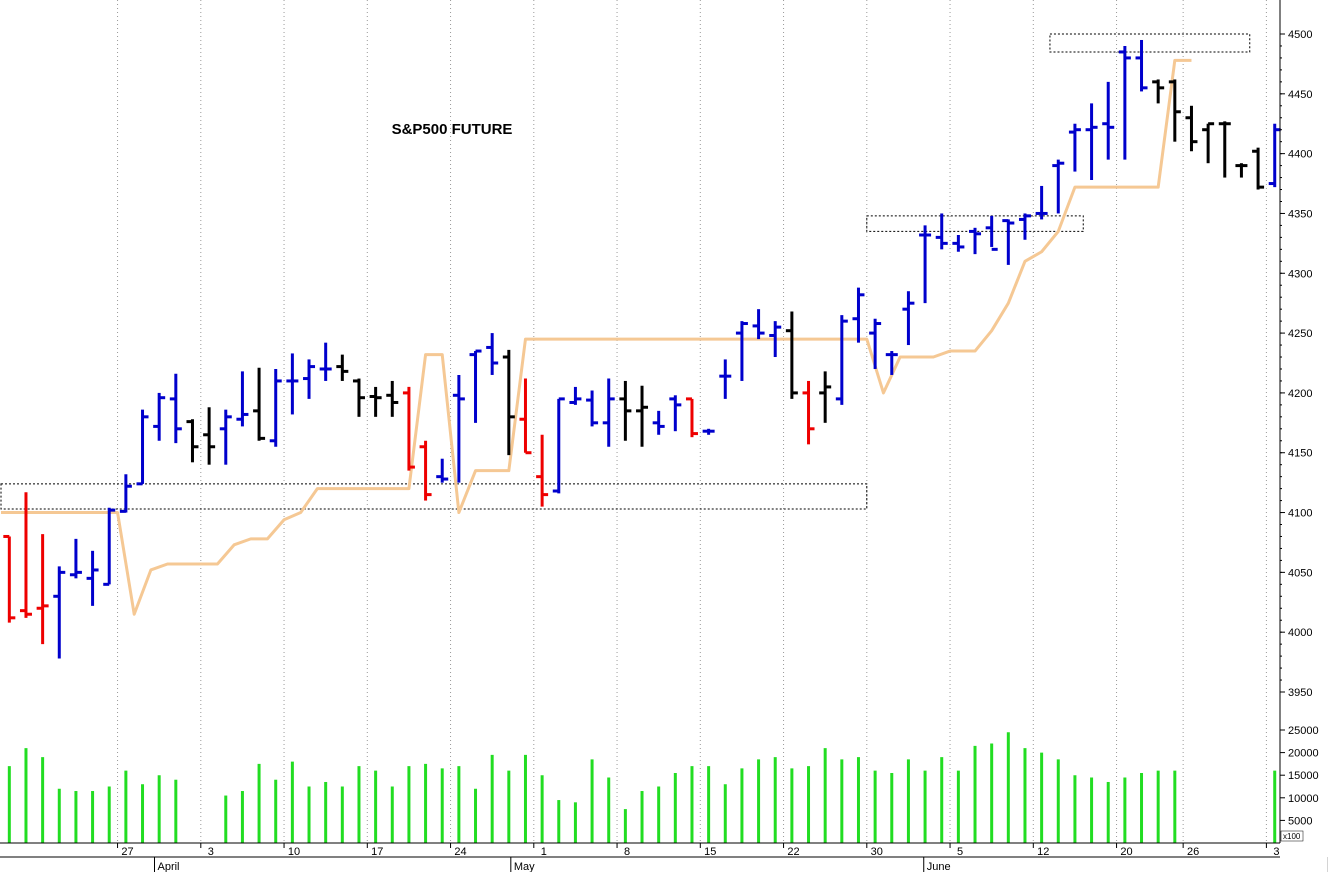 The width and height of the screenshot is (1328, 872). What do you see at coordinates (1300, 693) in the screenshot?
I see `price-tick-label: 3950` at bounding box center [1300, 693].